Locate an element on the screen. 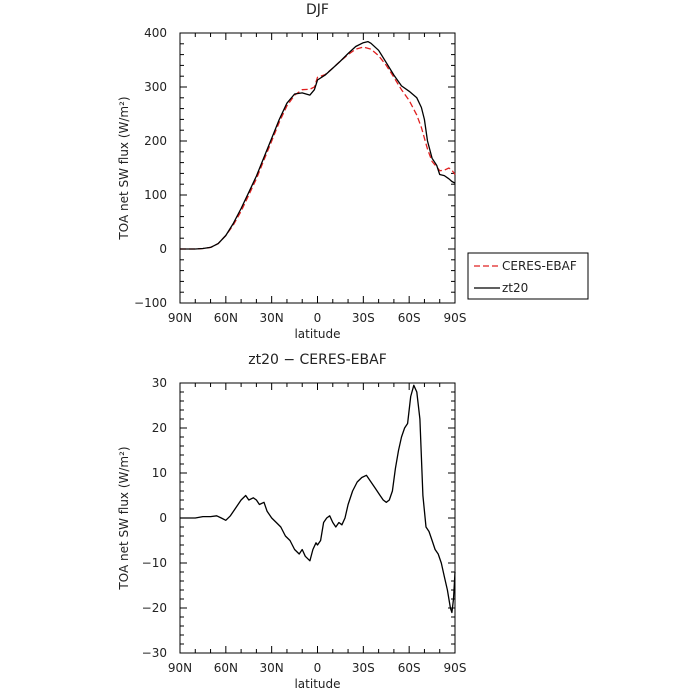 Image resolution: width=700 pixels, height=700 pixels. top-x-tick-label: 60S is located at coordinates (409, 318).